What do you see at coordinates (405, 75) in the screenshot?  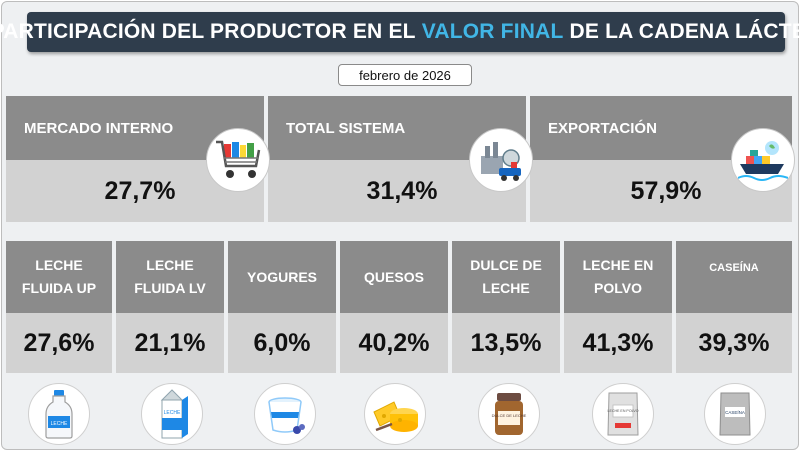 I see `date-label: febrero de 2026` at bounding box center [405, 75].